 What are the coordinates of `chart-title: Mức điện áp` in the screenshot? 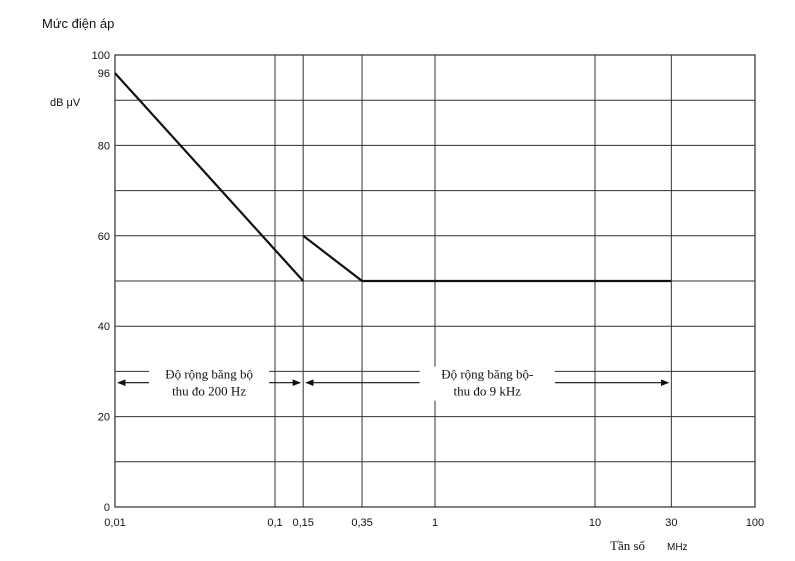 It's located at (78, 23).